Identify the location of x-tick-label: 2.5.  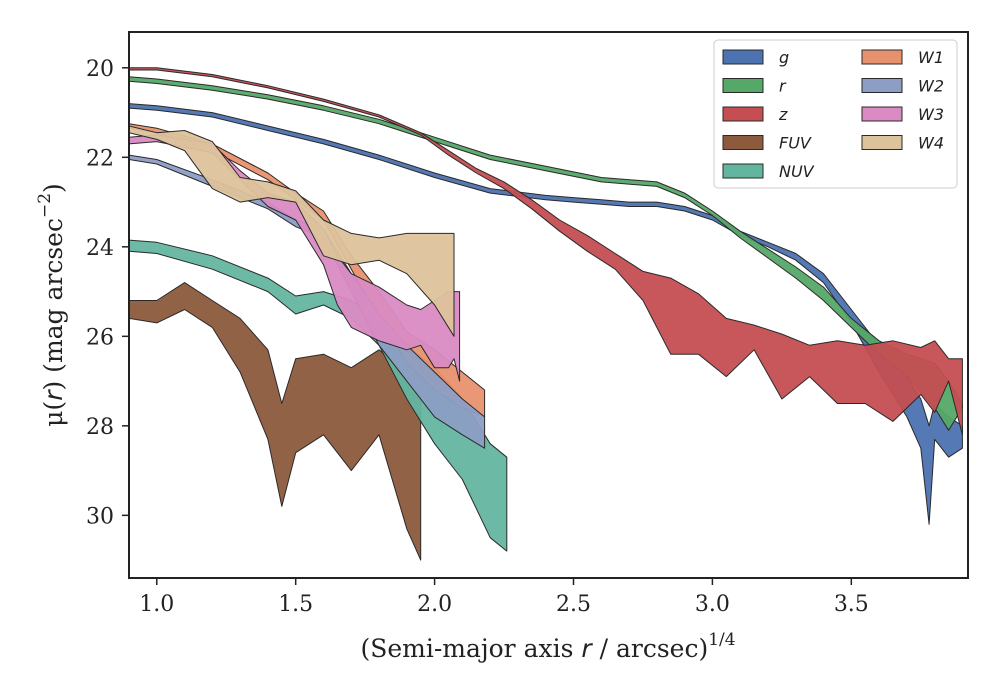
(573, 604).